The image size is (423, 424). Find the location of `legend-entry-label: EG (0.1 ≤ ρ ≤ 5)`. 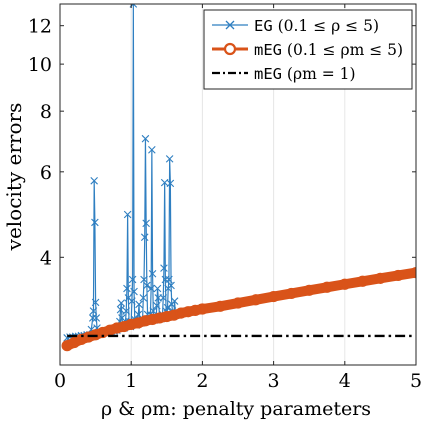

legend-entry-label: EG (0.1 ≤ ρ ≤ 5) is located at coordinates (316, 26).